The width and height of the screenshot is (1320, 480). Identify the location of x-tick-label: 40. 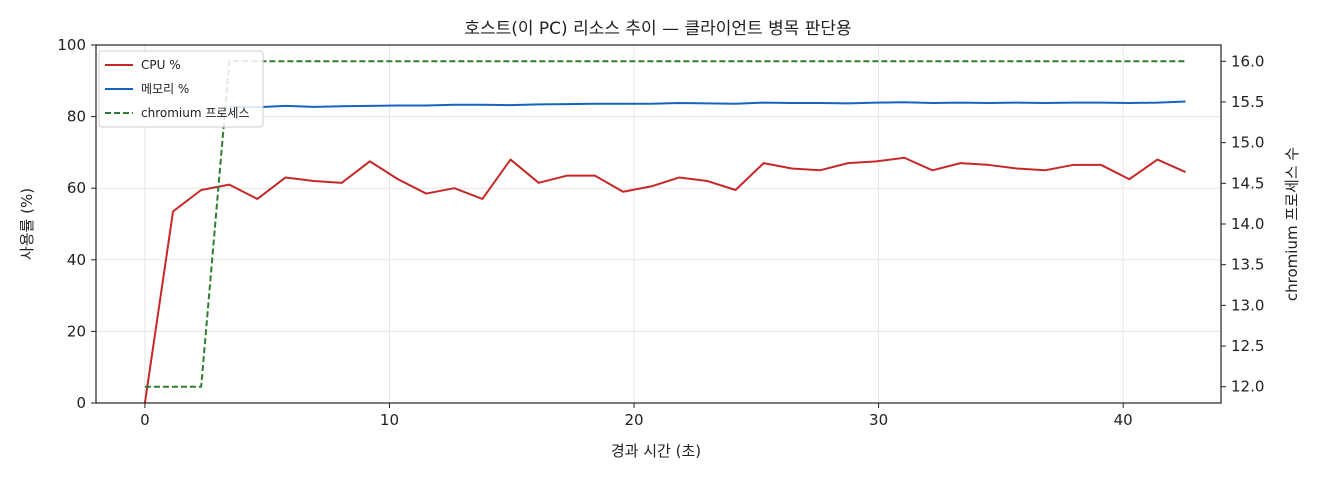
(1123, 420).